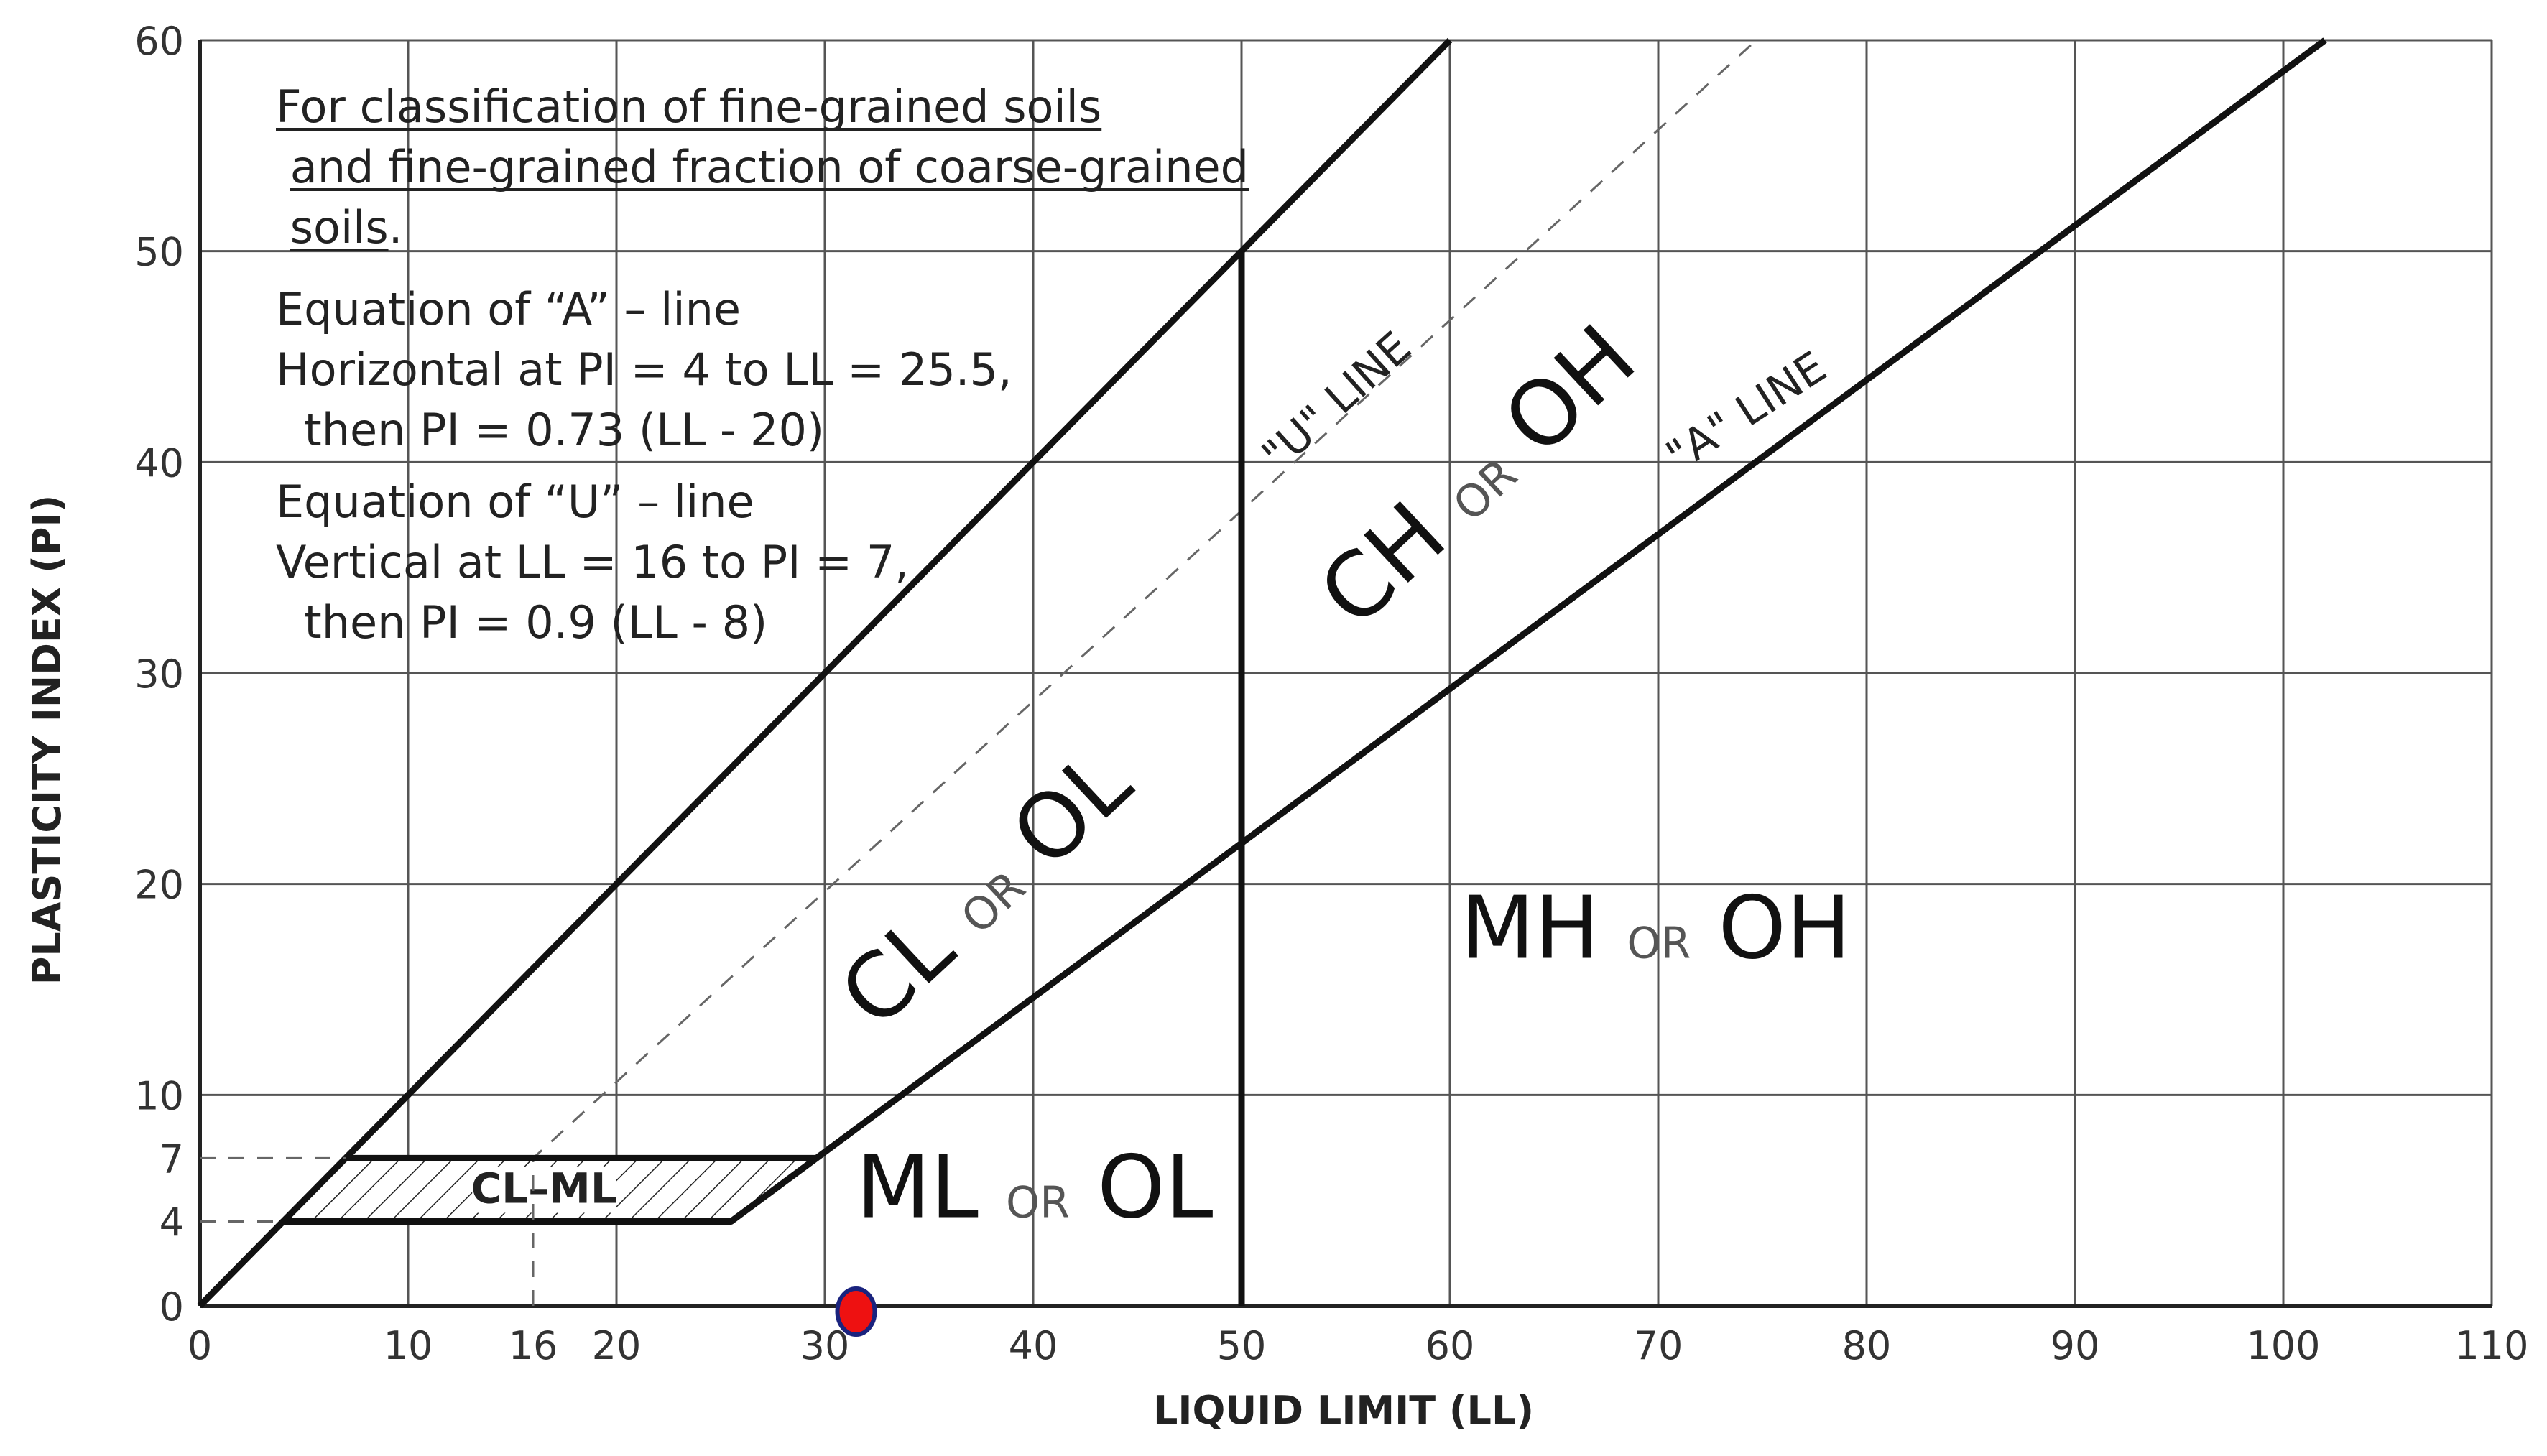 This screenshot has width=2547, height=1456. Describe the element at coordinates (159, 463) in the screenshot. I see `y-tick-label: 40` at that location.